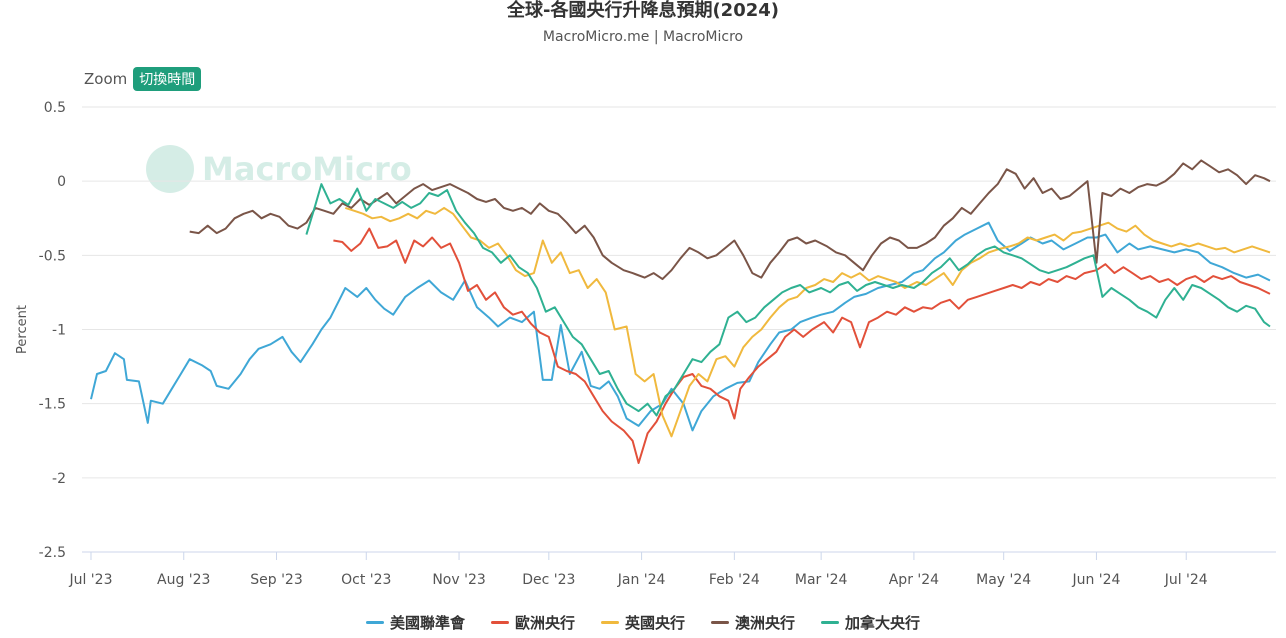 This screenshot has width=1286, height=638. What do you see at coordinates (548, 580) in the screenshot?
I see `x-tick-label: Dec '23` at bounding box center [548, 580].